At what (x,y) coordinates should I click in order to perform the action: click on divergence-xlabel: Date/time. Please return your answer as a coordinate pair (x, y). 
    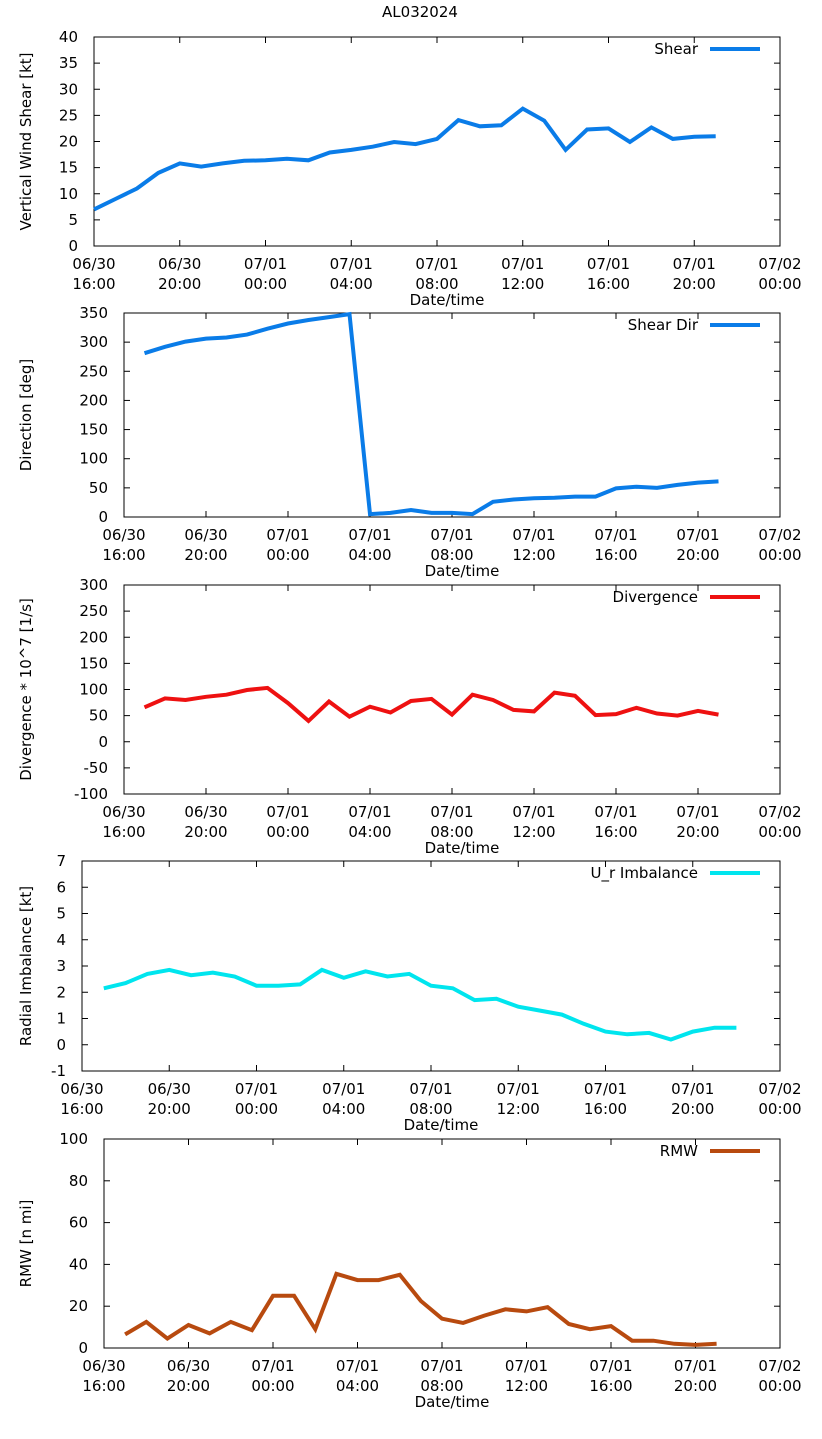
    Looking at the image, I should click on (462, 848).